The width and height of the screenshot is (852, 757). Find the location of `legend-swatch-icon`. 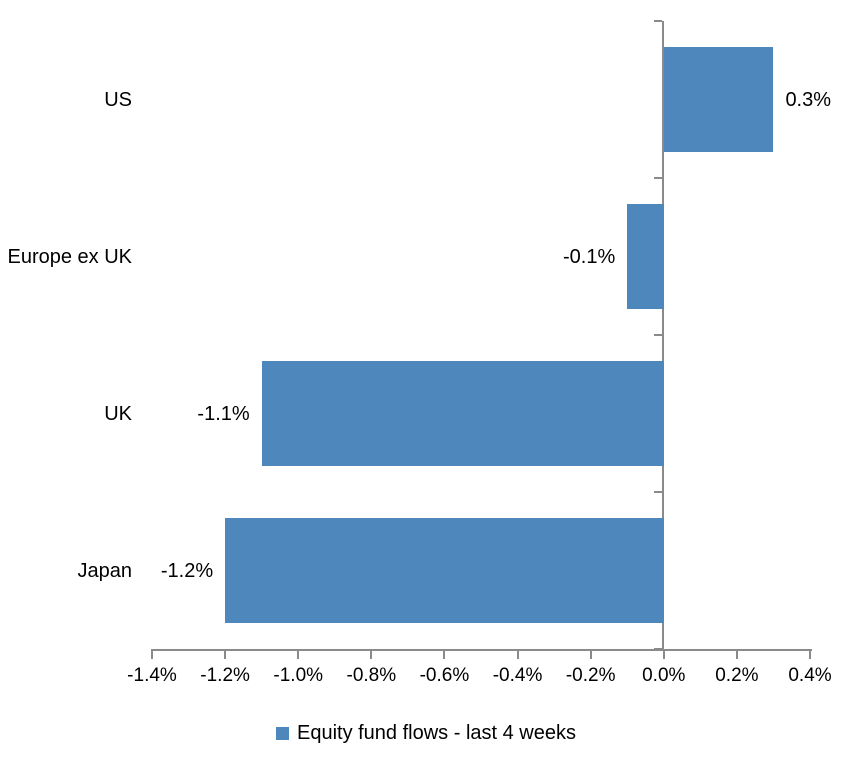

legend-swatch-icon is located at coordinates (282, 733).